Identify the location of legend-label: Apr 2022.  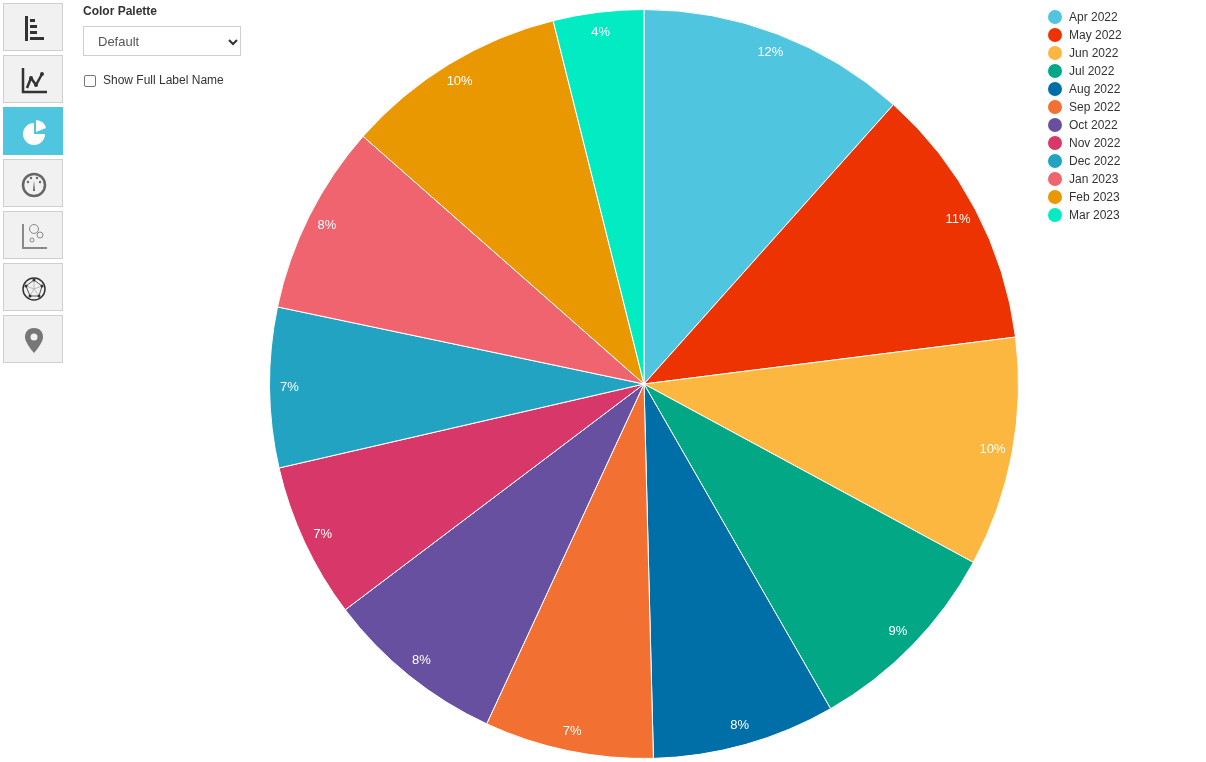
(1093, 17).